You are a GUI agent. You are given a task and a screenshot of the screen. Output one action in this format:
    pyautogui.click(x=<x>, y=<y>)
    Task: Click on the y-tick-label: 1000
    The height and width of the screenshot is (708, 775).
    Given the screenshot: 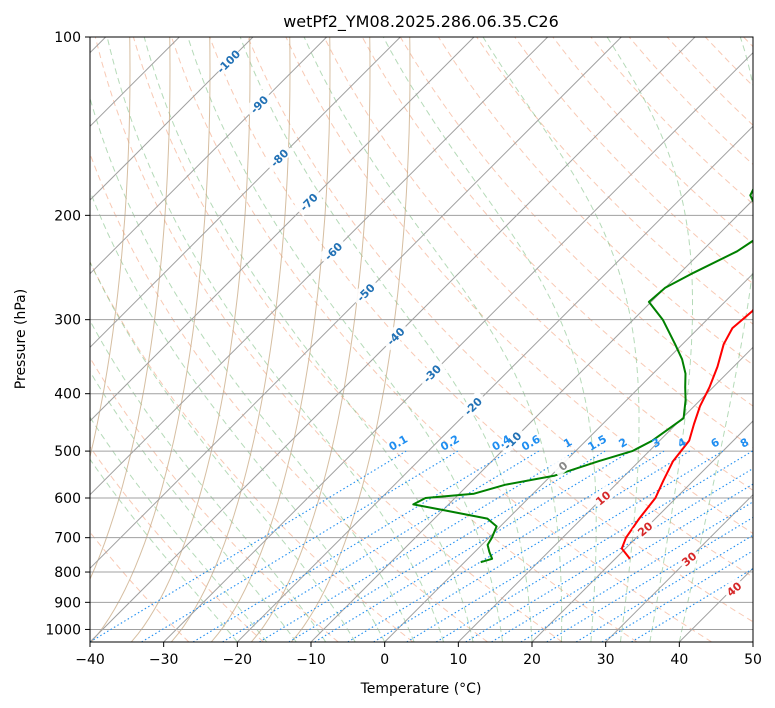 What is the action you would take?
    pyautogui.click(x=63, y=630)
    